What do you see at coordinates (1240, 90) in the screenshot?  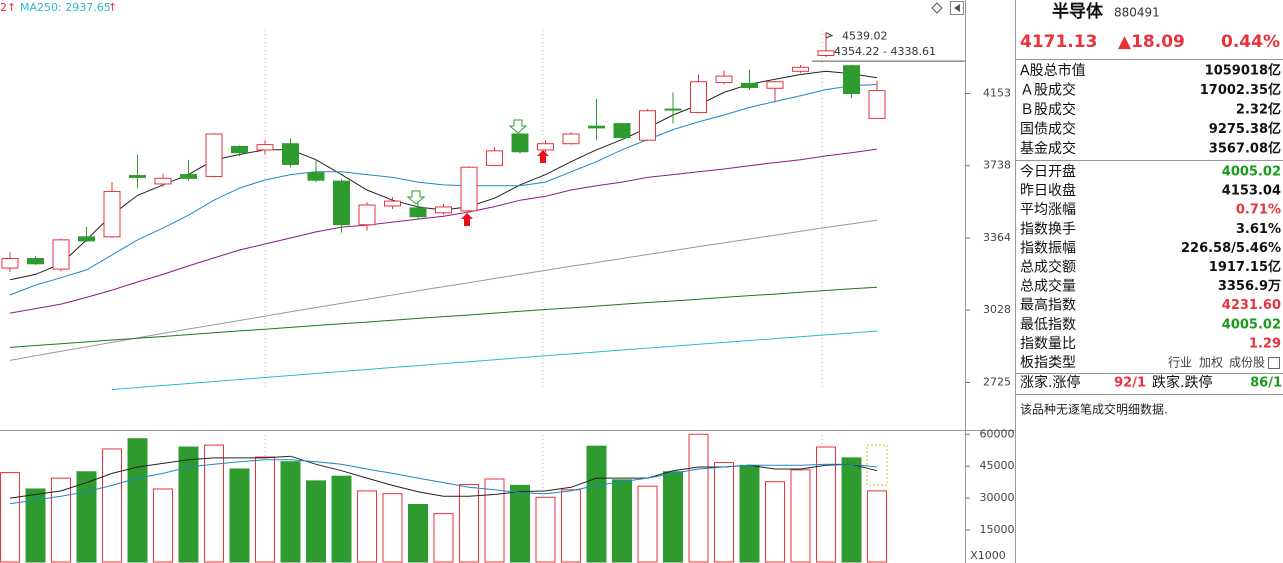 I see `row-value: 17002.35亿` at bounding box center [1240, 90].